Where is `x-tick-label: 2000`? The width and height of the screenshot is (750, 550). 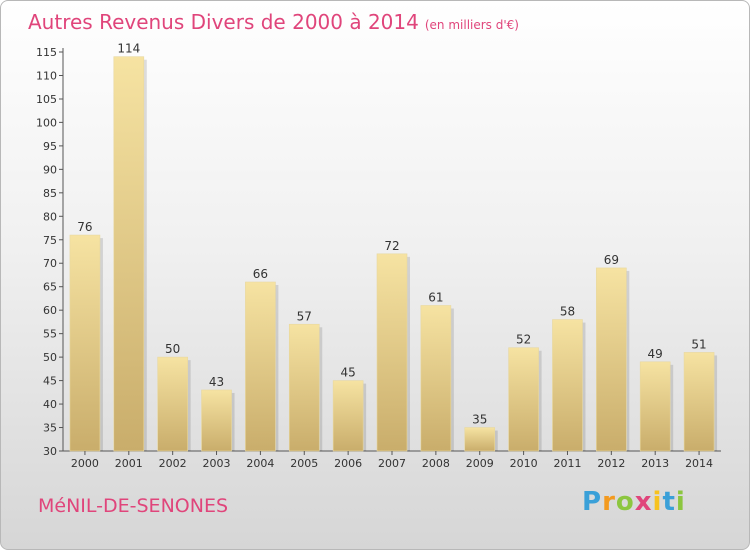 x-tick-label: 2000 is located at coordinates (85, 463).